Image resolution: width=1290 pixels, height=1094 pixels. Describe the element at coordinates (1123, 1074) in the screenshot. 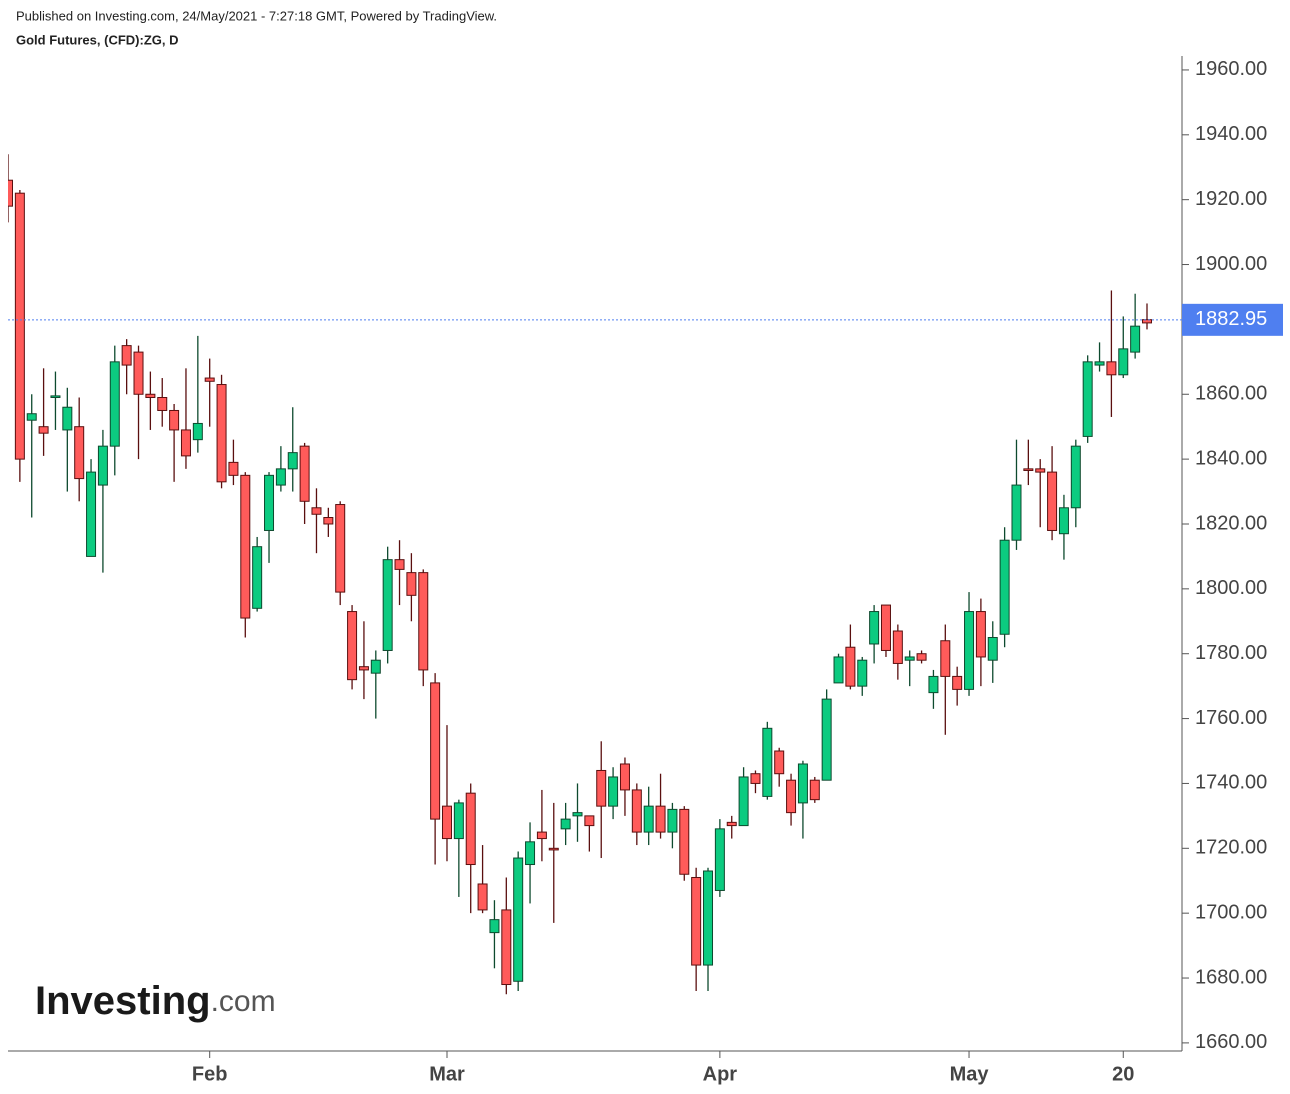

I see `x-tick-label: 20` at that location.